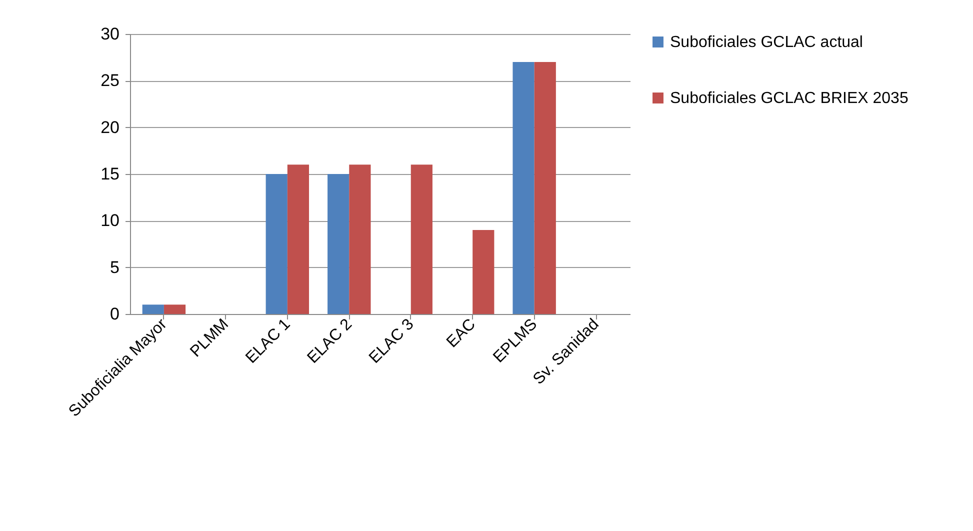  Describe the element at coordinates (110, 220) in the screenshot. I see `y-tick-label: 10` at that location.